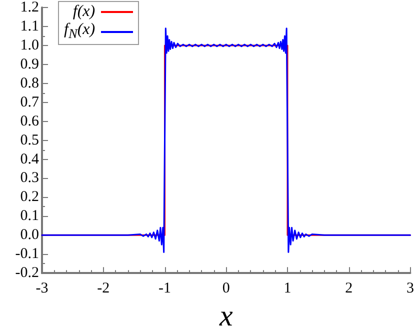 The image size is (417, 336). Describe the element at coordinates (288, 288) in the screenshot. I see `x-tick-label: 1` at that location.